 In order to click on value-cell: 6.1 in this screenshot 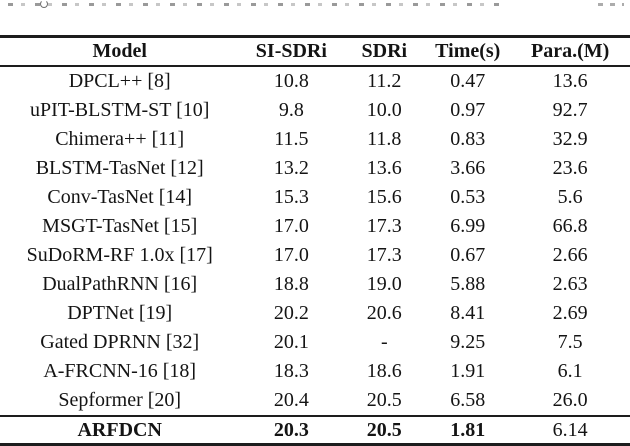, I will do `click(570, 371)`.